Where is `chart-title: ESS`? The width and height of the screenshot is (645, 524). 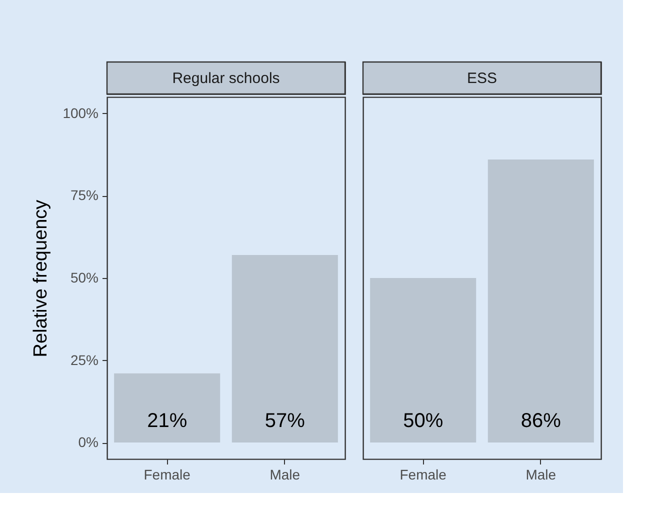
chart-title: ESS is located at coordinates (482, 78).